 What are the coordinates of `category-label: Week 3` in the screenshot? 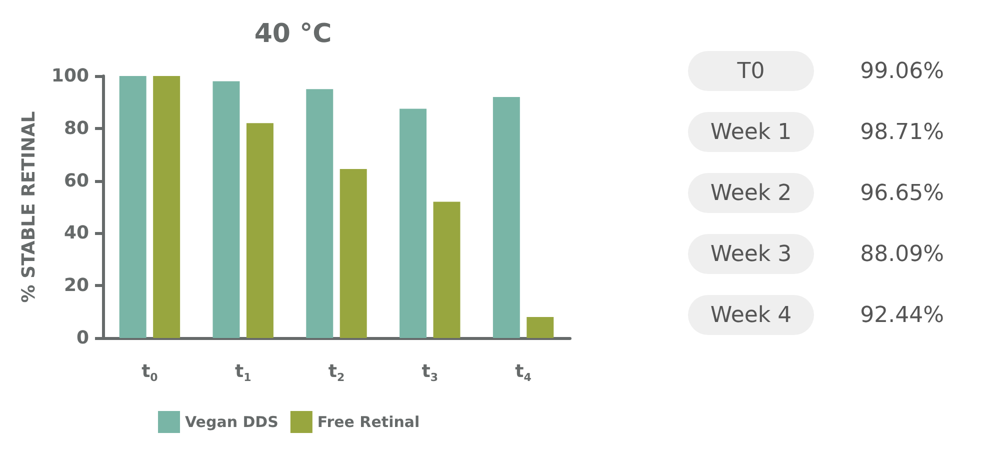 It's located at (751, 254).